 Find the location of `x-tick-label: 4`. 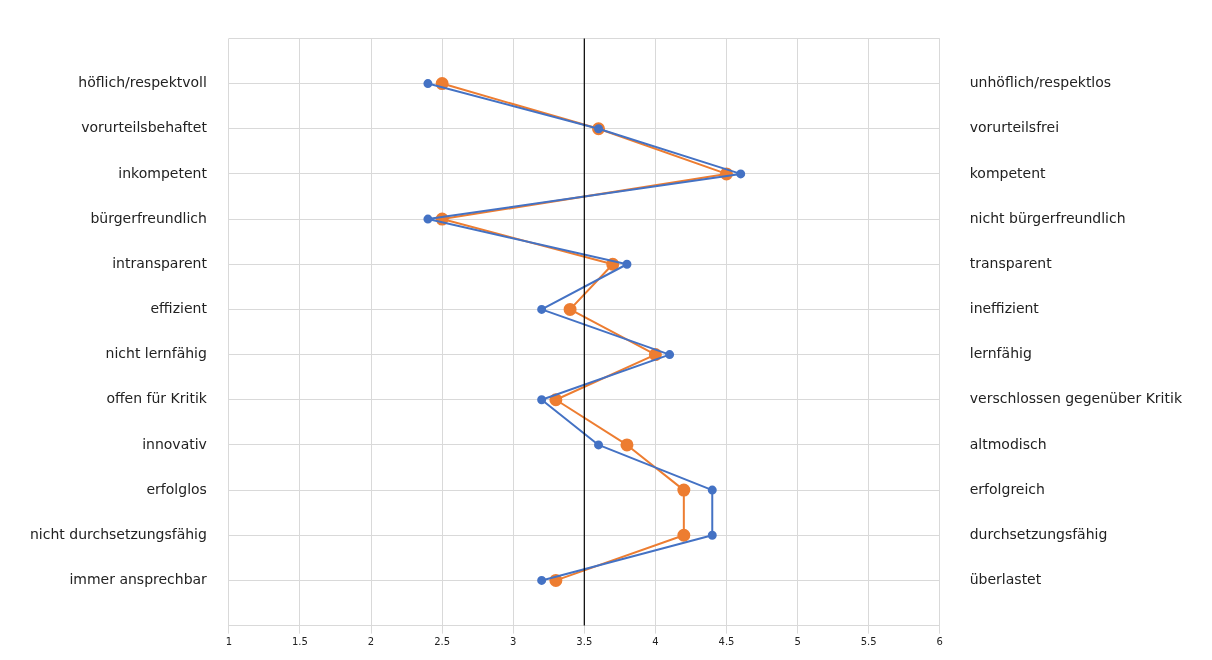

x-tick-label: 4 is located at coordinates (655, 642).